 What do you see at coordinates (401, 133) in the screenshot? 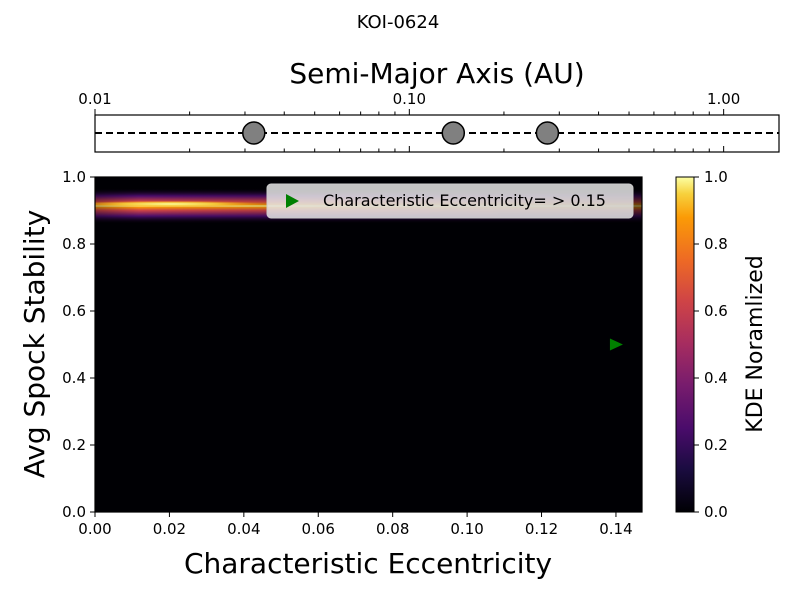
I see `orbit-planets` at bounding box center [401, 133].